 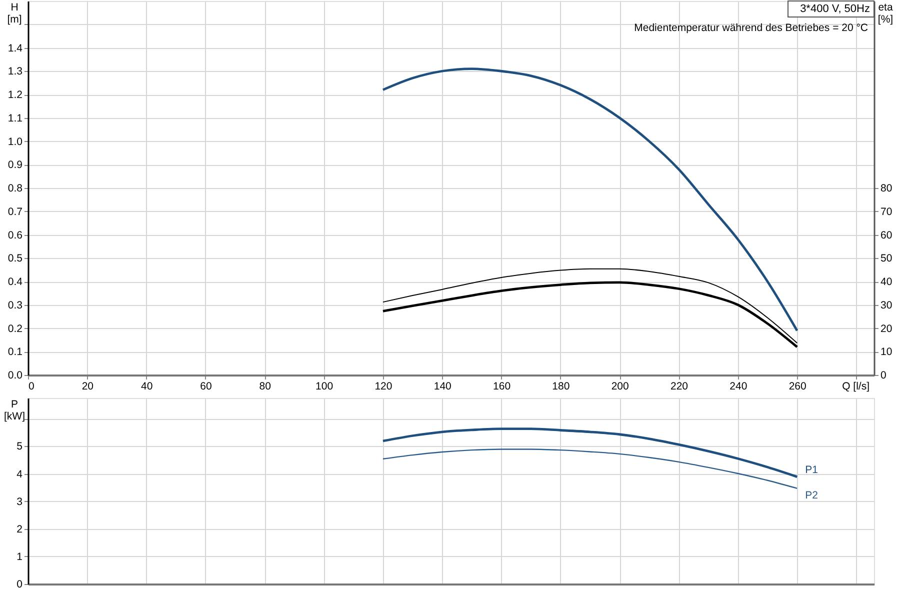 I want to click on y-tick-label: 1, so click(x=19, y=556).